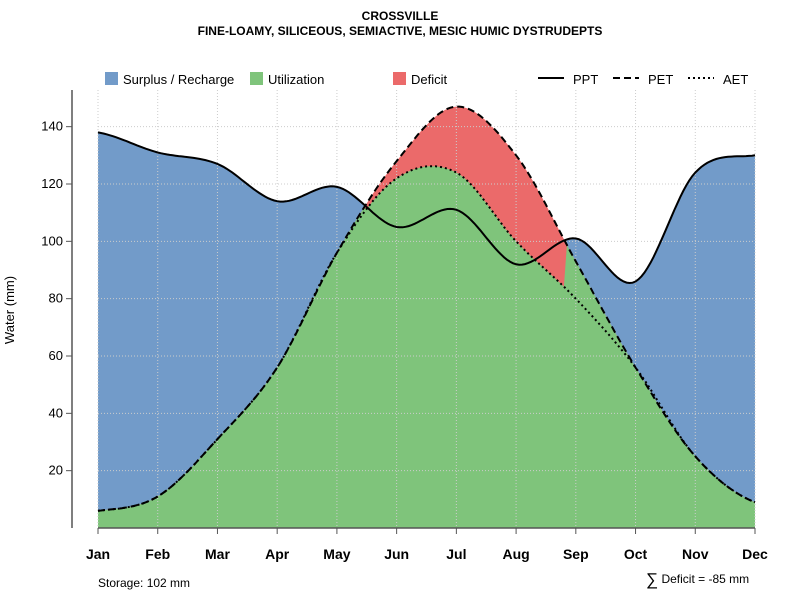  Describe the element at coordinates (157, 554) in the screenshot. I see `x-tick-label: Feb` at that location.